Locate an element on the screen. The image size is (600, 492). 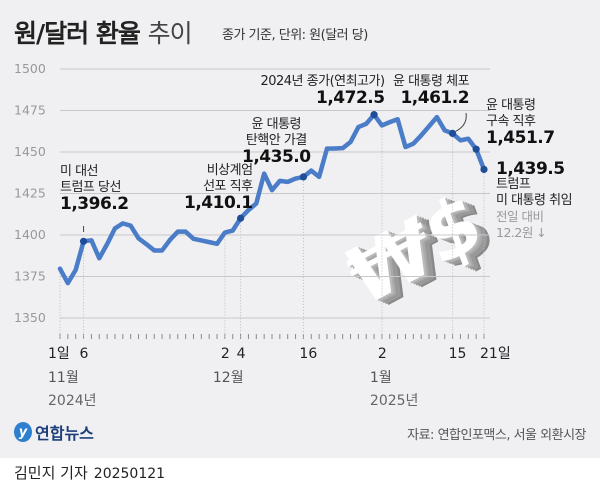
yonhap-logo-icon: y is located at coordinates (23, 432).